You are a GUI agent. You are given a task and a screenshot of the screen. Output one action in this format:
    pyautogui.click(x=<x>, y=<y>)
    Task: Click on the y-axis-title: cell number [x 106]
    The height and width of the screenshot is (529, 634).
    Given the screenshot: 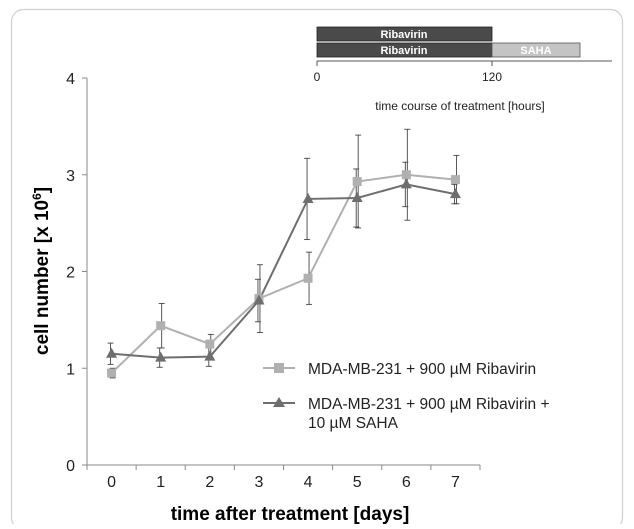 What is the action you would take?
    pyautogui.click(x=41, y=271)
    